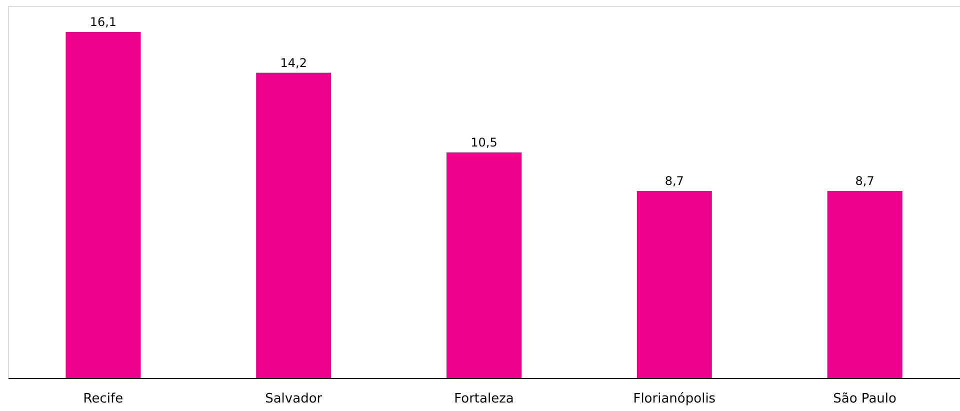 The height and width of the screenshot is (411, 960). Describe the element at coordinates (484, 399) in the screenshot. I see `x-tick-label: Fortaleza` at that location.